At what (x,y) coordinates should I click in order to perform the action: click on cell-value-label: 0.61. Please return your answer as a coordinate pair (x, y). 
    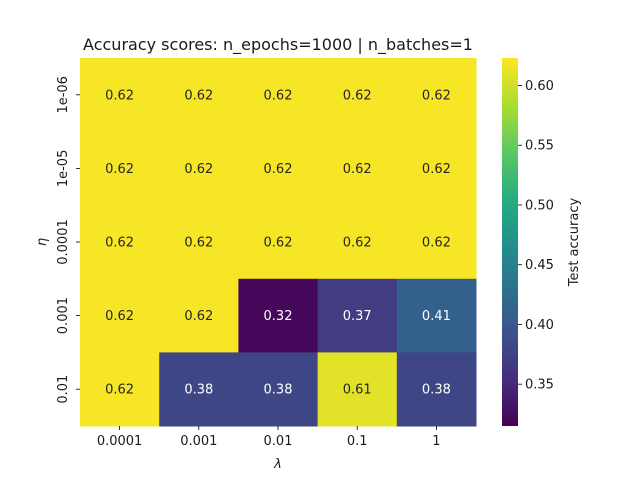
    Looking at the image, I should click on (357, 390).